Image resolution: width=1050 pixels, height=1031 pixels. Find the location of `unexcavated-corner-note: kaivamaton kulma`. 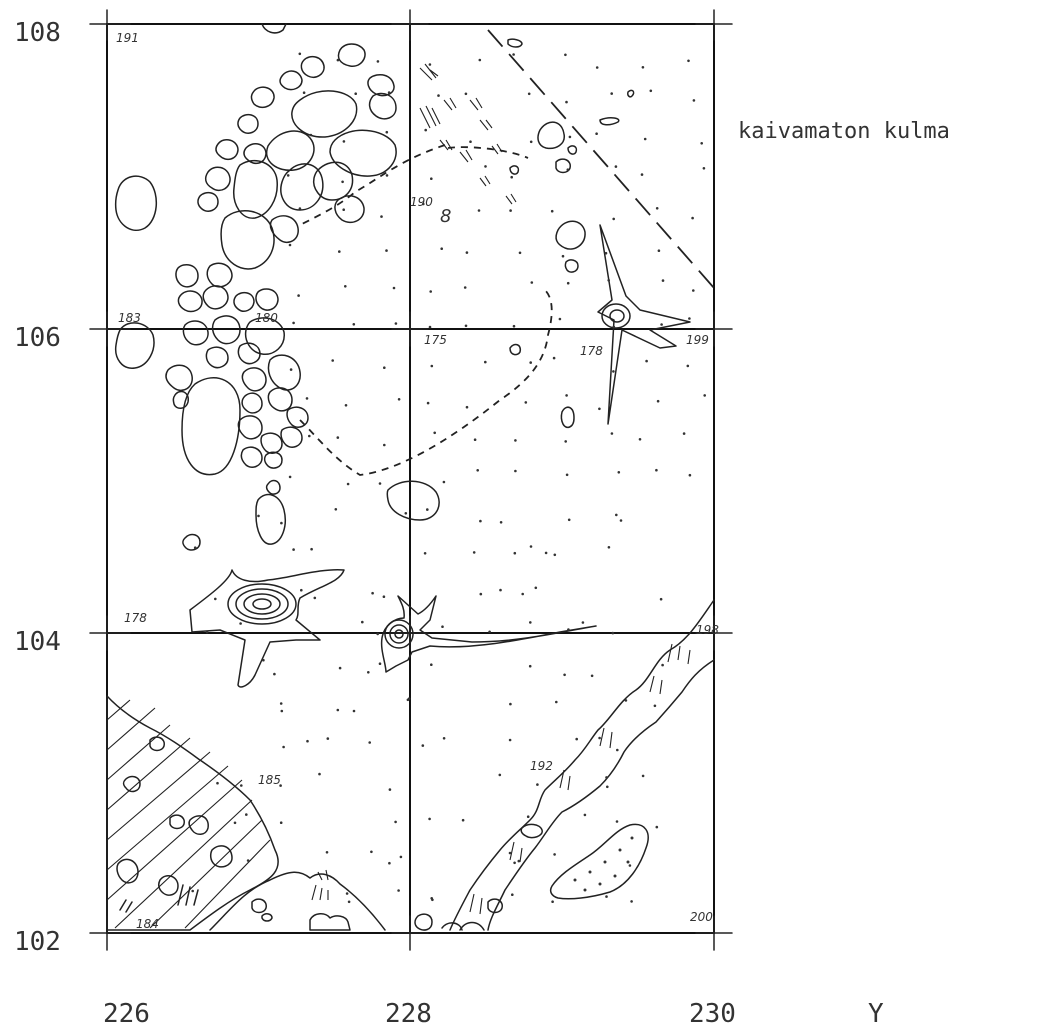

unexcavated-corner-note: kaivamaton kulma is located at coordinates (844, 131).